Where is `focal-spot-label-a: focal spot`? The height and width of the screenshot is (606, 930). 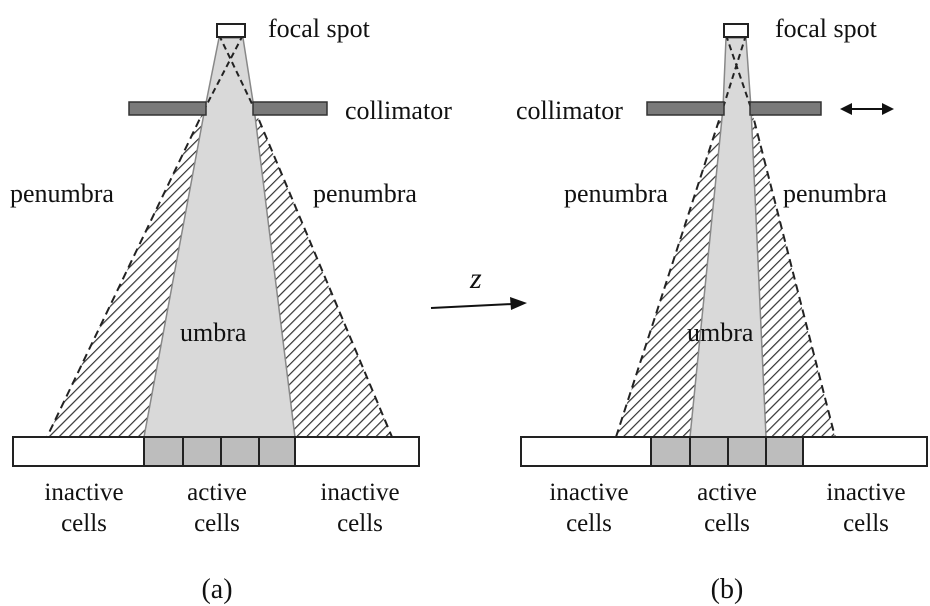 focal-spot-label-a: focal spot is located at coordinates (319, 28).